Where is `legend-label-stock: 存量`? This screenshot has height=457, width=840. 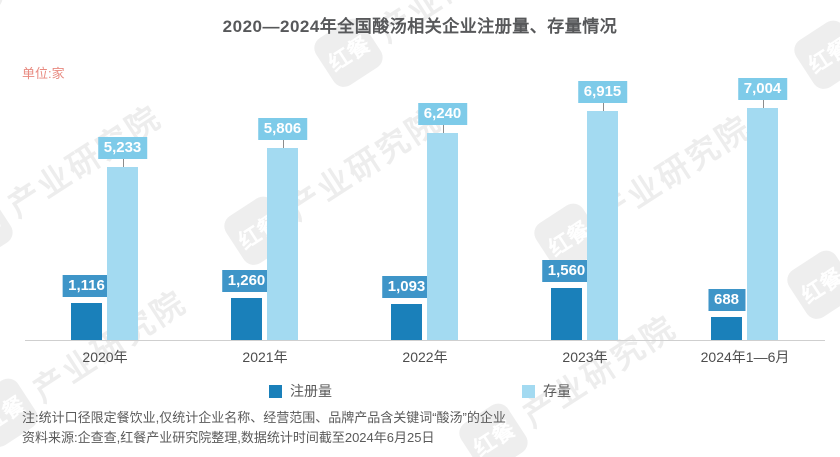 legend-label-stock: 存量 is located at coordinates (557, 391).